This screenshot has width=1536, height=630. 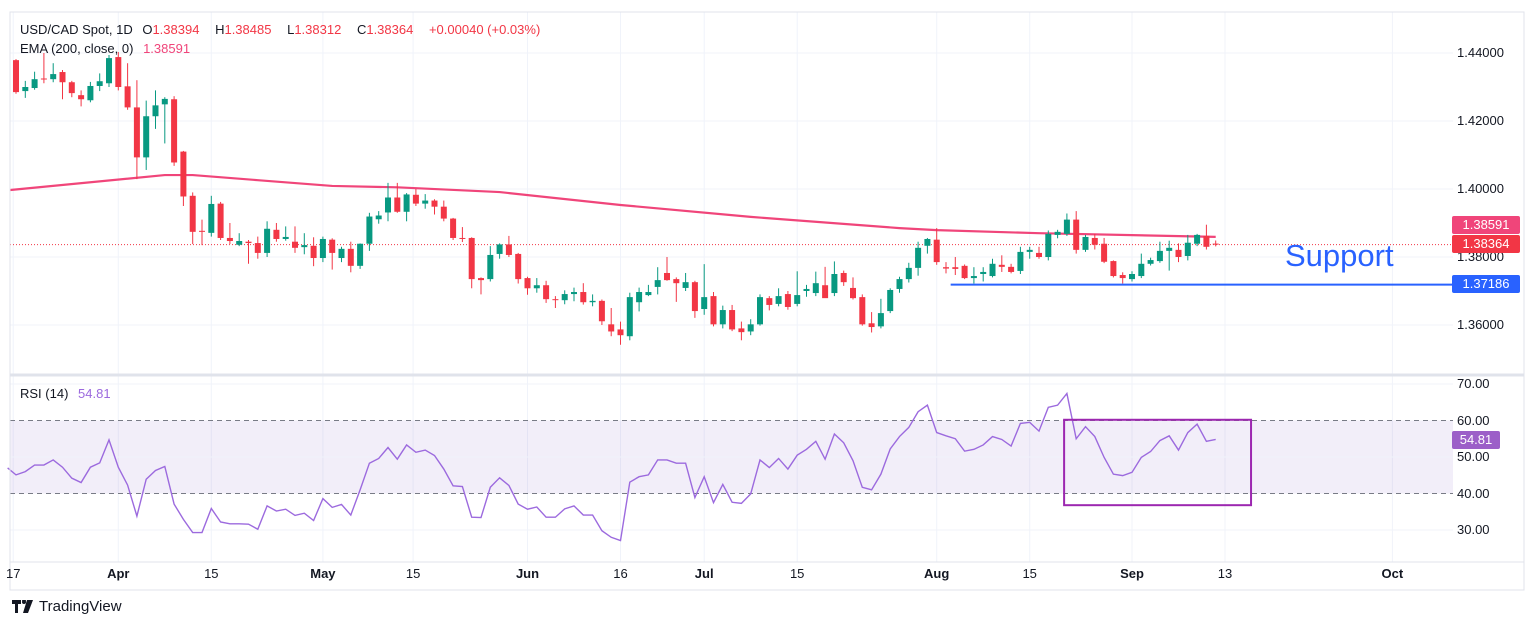 I want to click on rsi-legend: RSI (14) 54.81, so click(x=68, y=393).